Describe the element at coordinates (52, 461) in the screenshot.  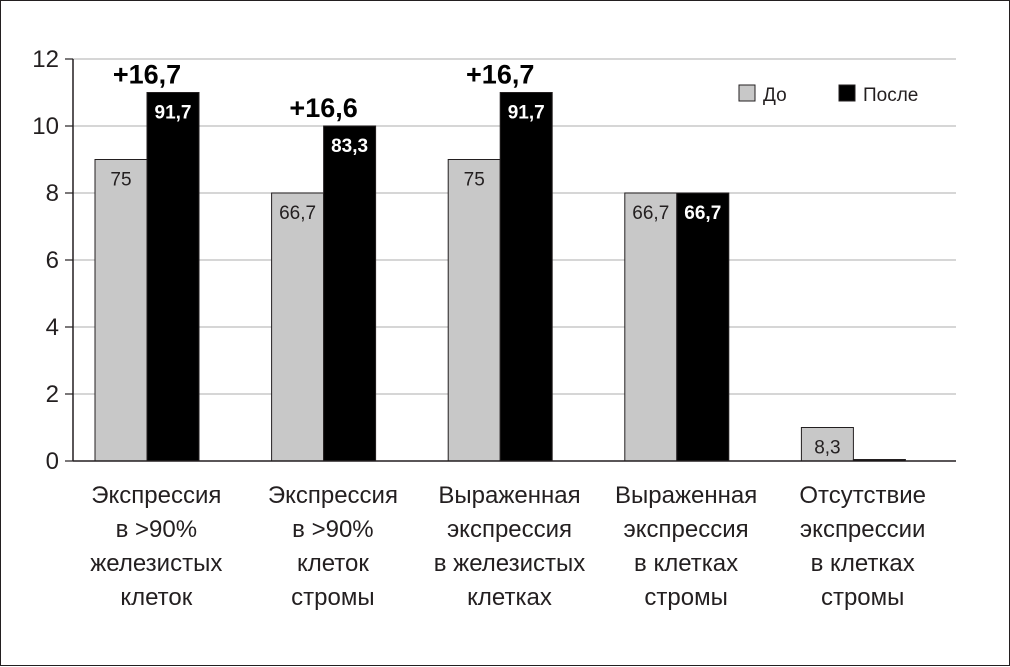
I see `y-tick-label: 0` at that location.